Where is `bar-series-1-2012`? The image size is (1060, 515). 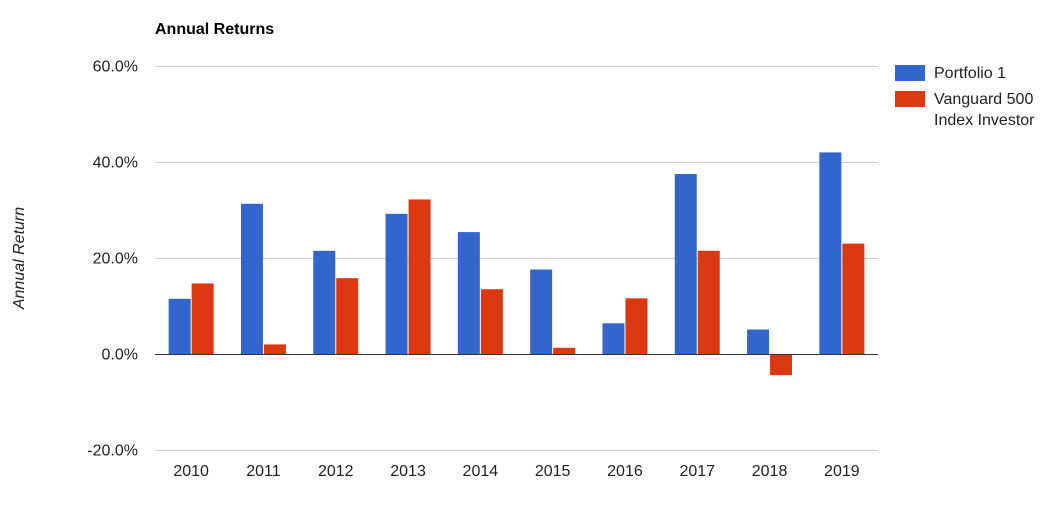 bar-series-1-2012 is located at coordinates (324, 302).